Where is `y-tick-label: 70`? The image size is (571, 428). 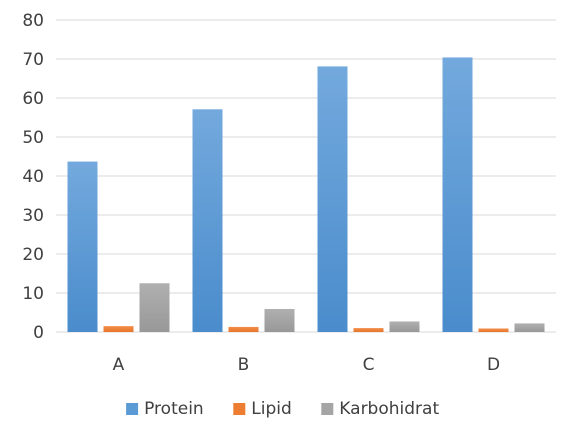 y-tick-label: 70 is located at coordinates (33, 60).